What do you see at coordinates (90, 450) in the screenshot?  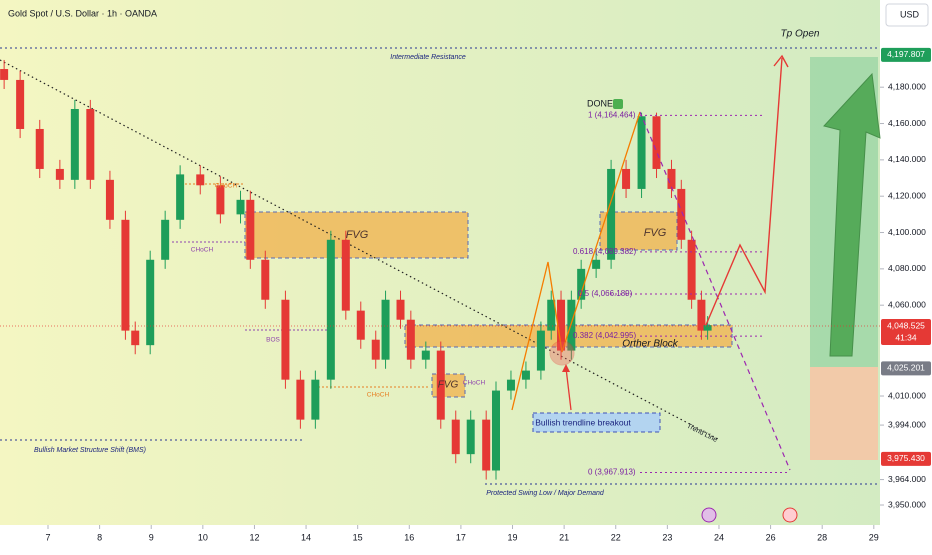 I see `annotation: Bullish Market Structure Shift (BMS)` at bounding box center [90, 450].